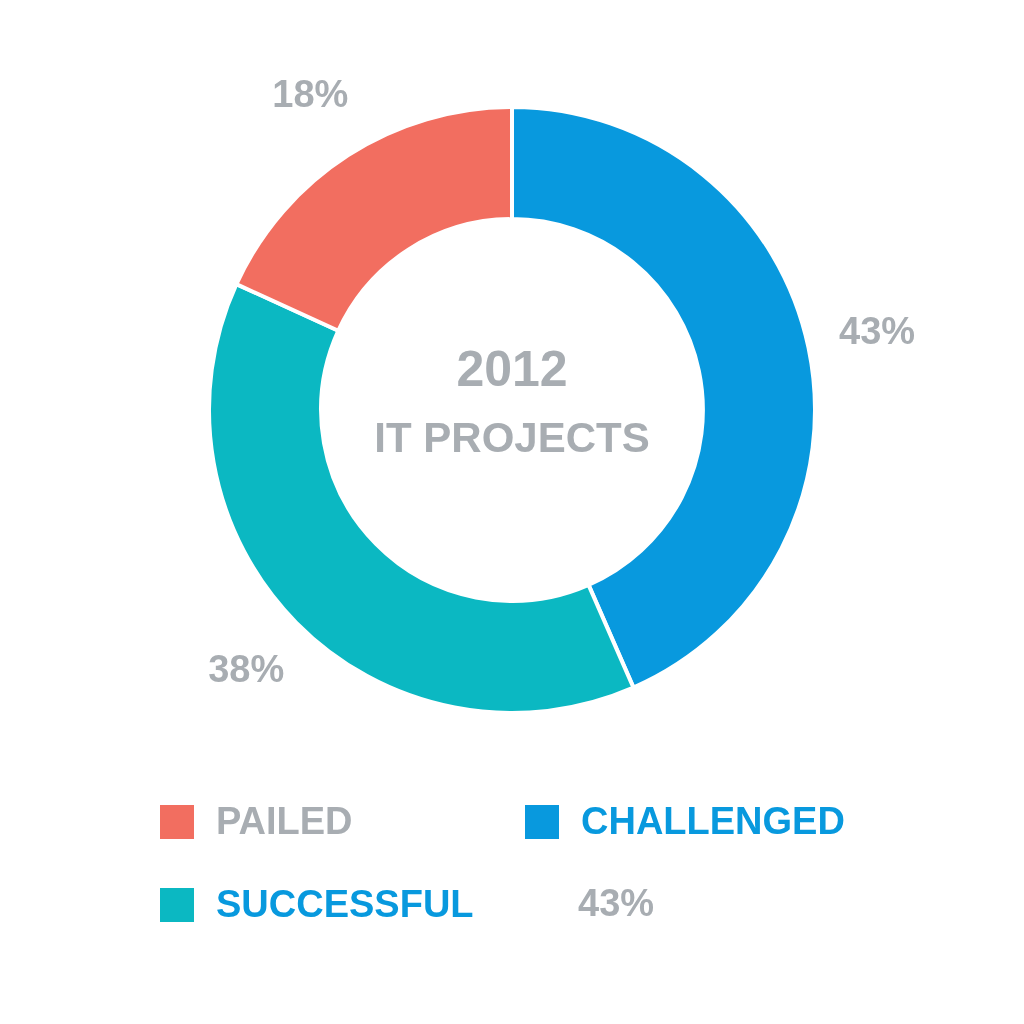 The image size is (1024, 1024). Describe the element at coordinates (512, 437) in the screenshot. I see `text: IT PROJECTS` at that location.